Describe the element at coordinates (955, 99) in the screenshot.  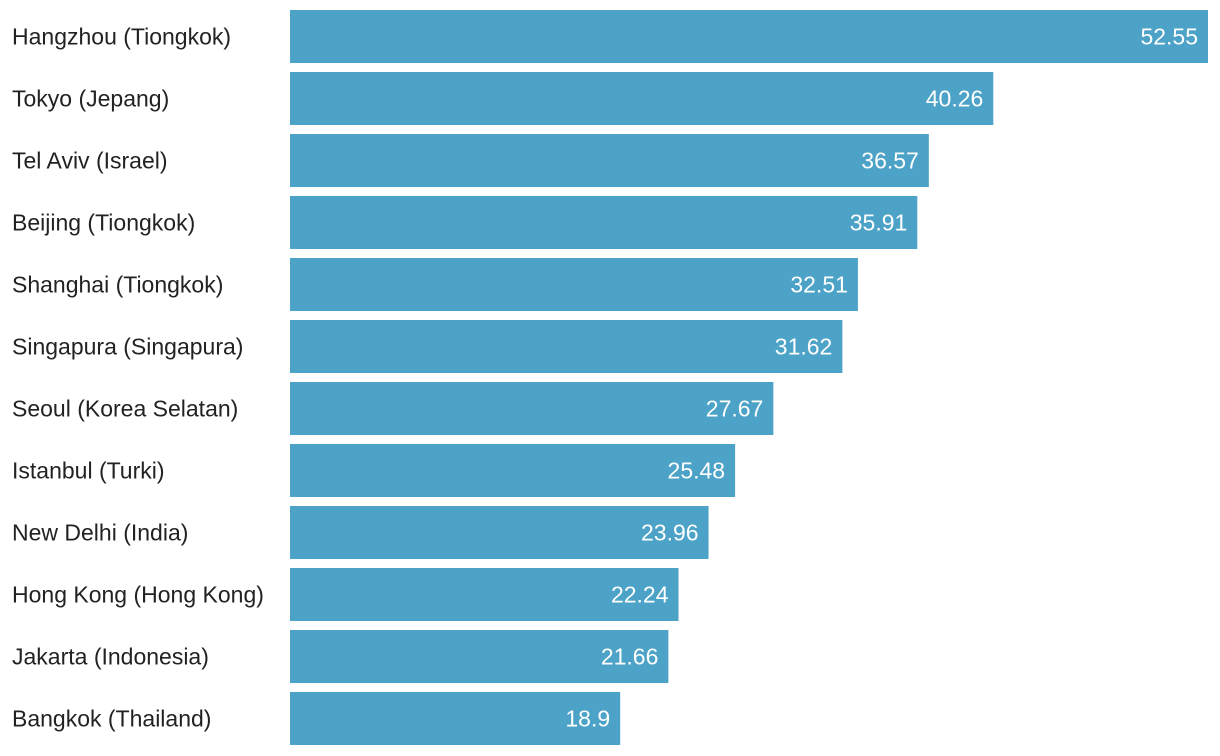
I see `value-label: 40.26` at that location.